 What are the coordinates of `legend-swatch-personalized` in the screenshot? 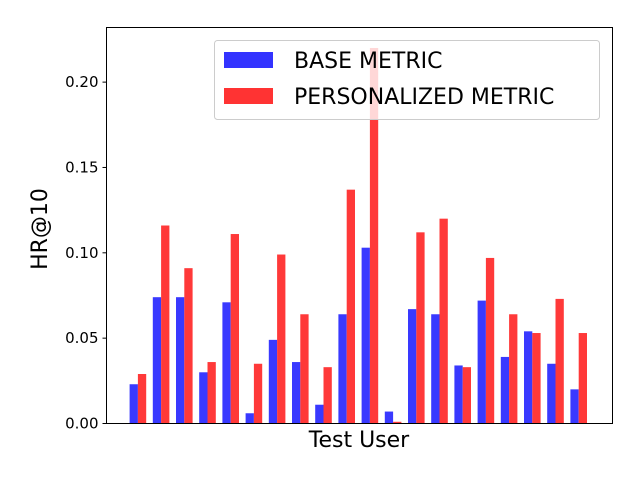 It's located at (248, 96).